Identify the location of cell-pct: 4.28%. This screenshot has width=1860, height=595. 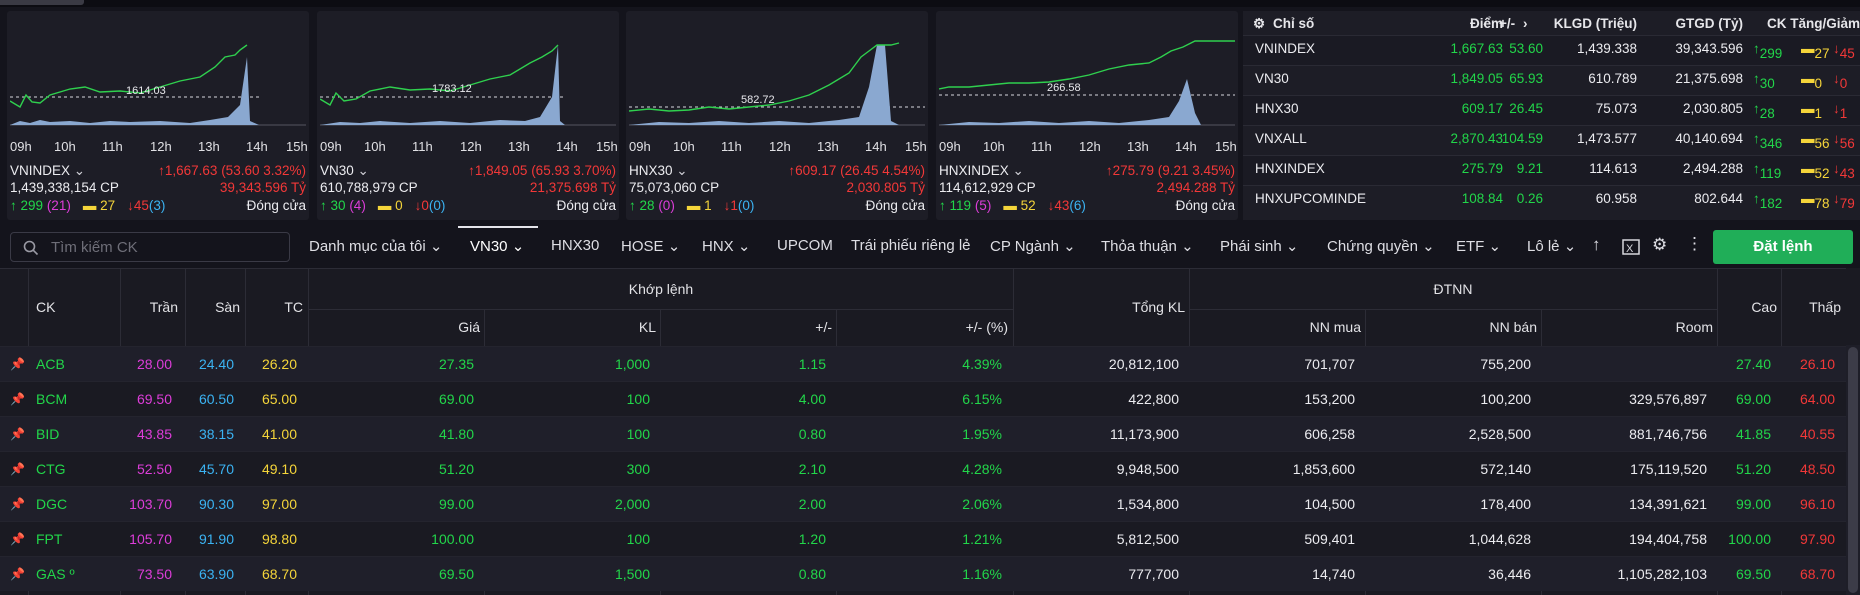
(982, 469).